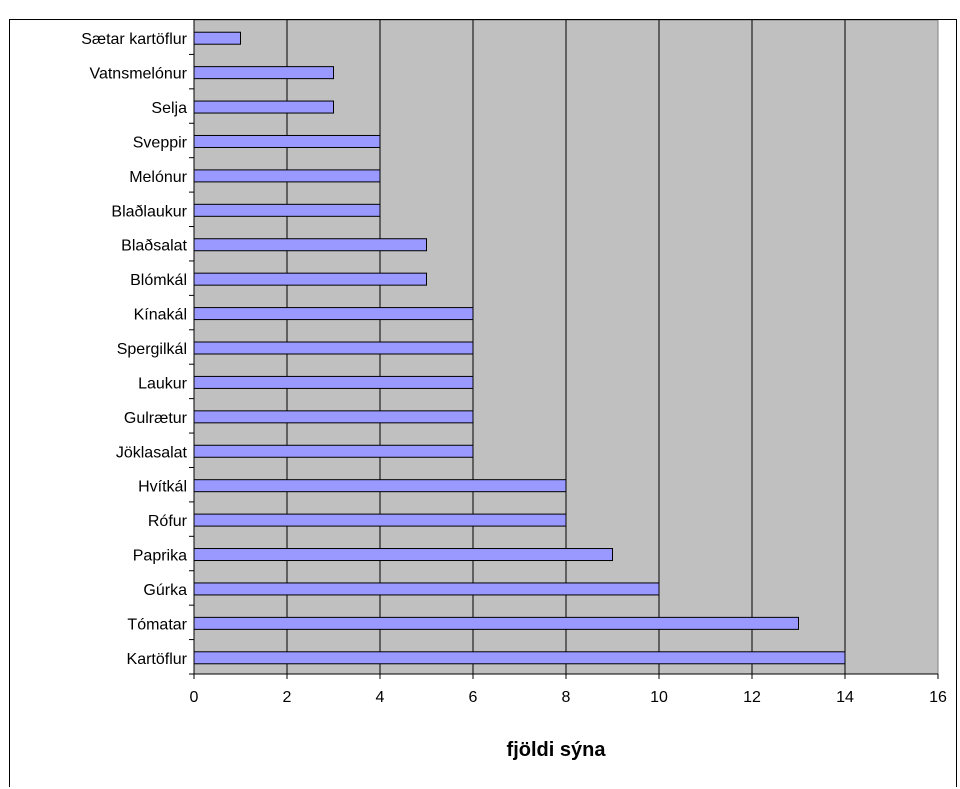 The width and height of the screenshot is (960, 789). What do you see at coordinates (165, 590) in the screenshot?
I see `category-label: Gúrka` at bounding box center [165, 590].